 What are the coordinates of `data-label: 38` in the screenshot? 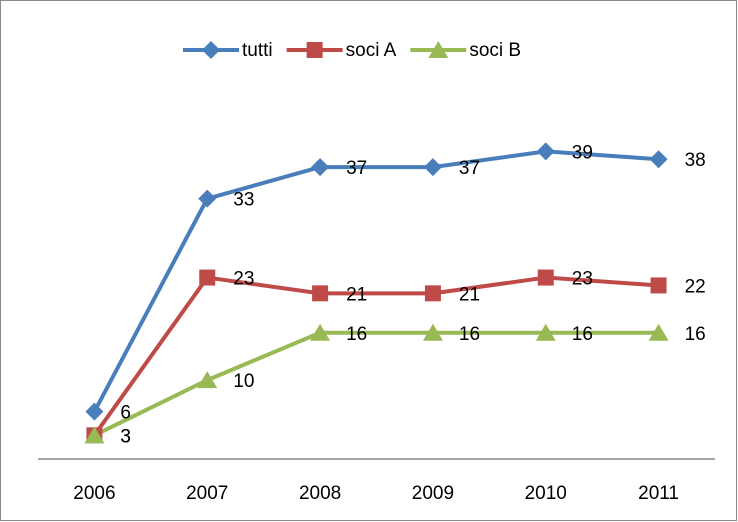 It's located at (695, 160).